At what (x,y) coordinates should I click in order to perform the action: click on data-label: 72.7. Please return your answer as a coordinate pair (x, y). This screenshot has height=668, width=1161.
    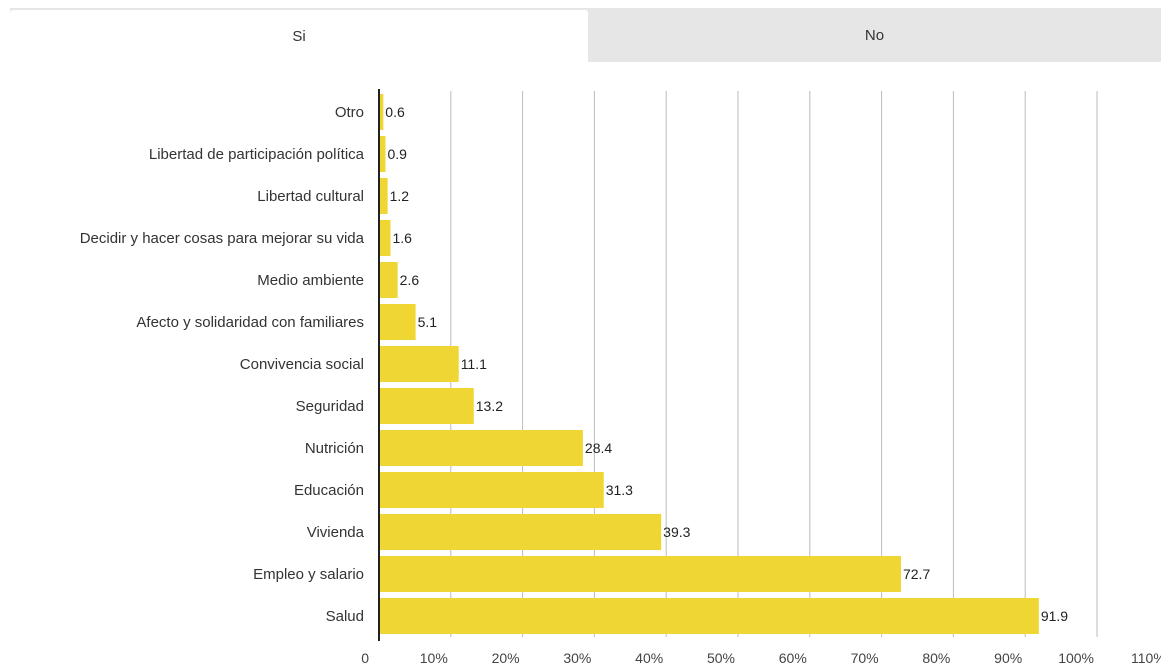
    Looking at the image, I should click on (916, 574).